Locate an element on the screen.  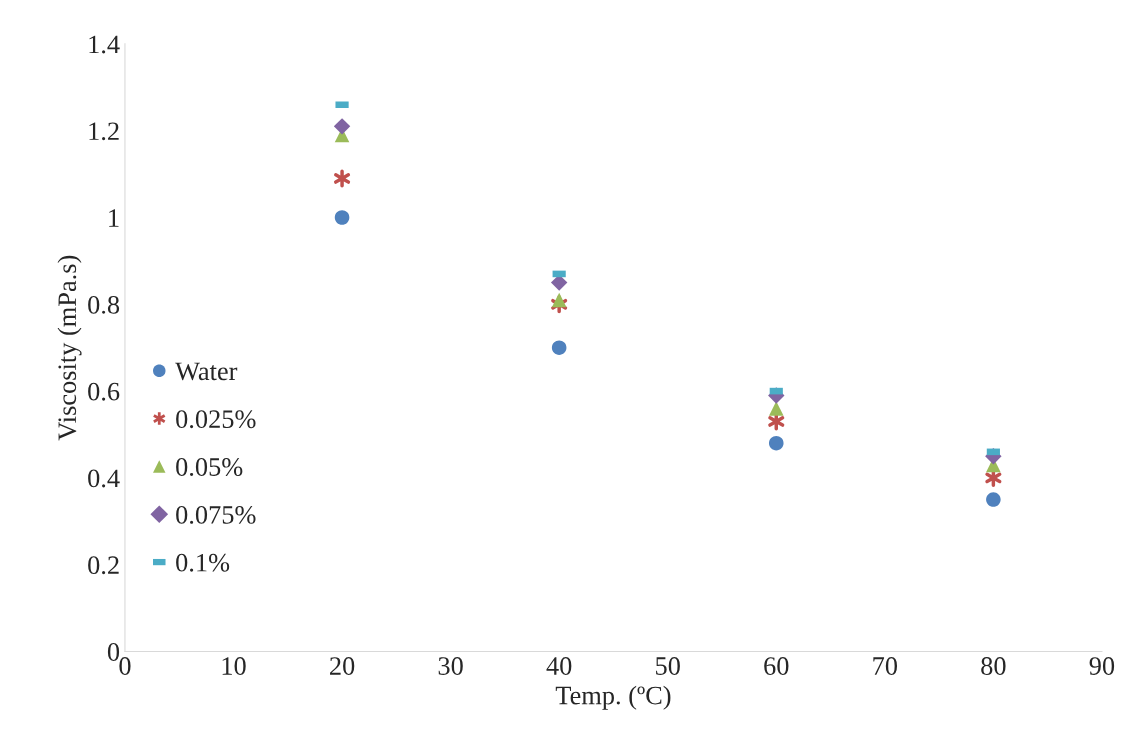
y-tick-label: 1.2 is located at coordinates (104, 131).